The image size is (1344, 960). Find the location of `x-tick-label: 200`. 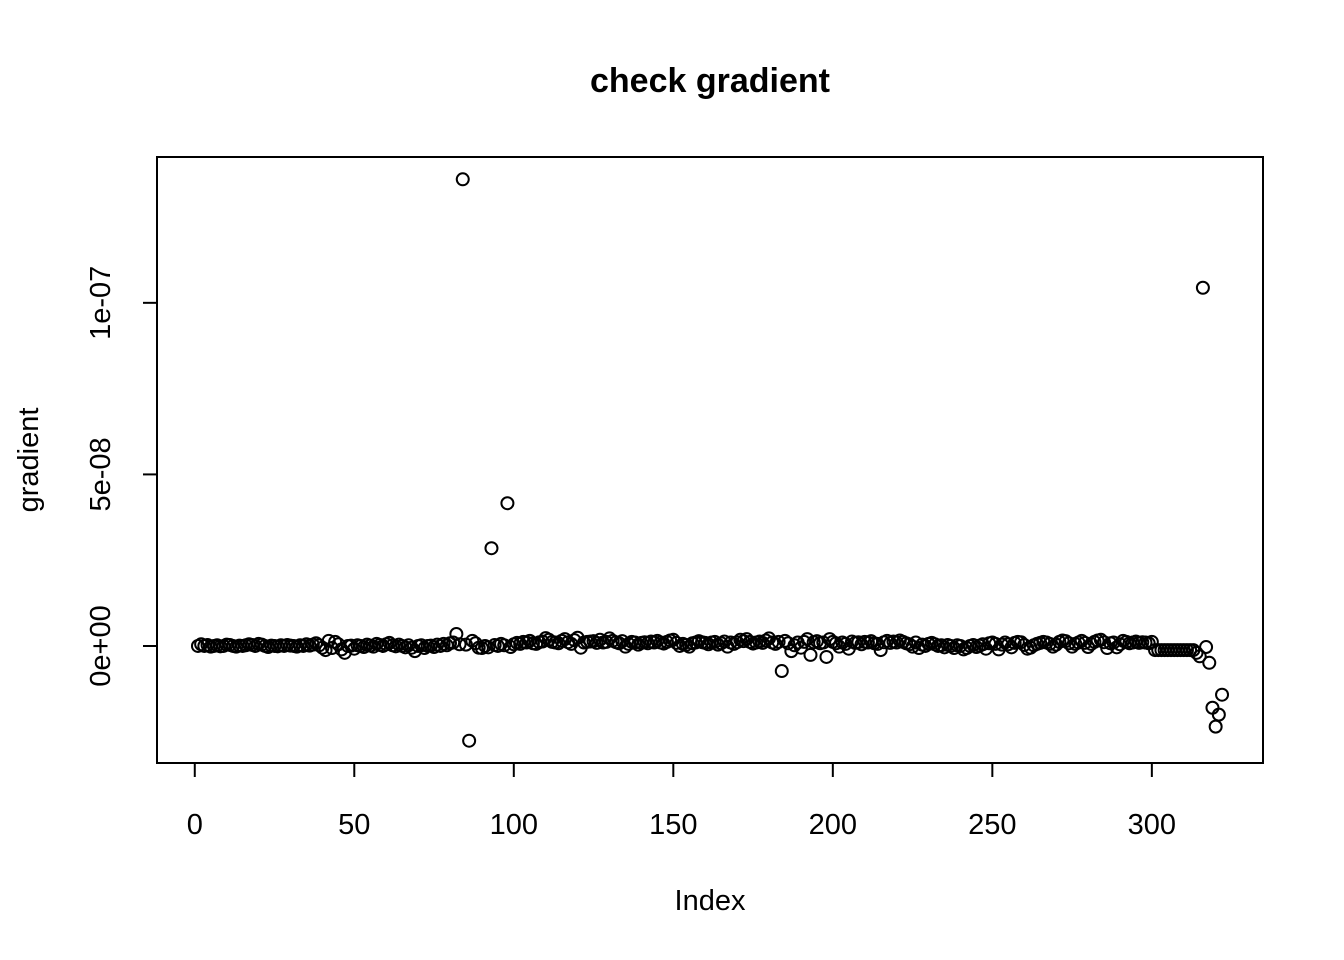

x-tick-label: 200 is located at coordinates (833, 825).